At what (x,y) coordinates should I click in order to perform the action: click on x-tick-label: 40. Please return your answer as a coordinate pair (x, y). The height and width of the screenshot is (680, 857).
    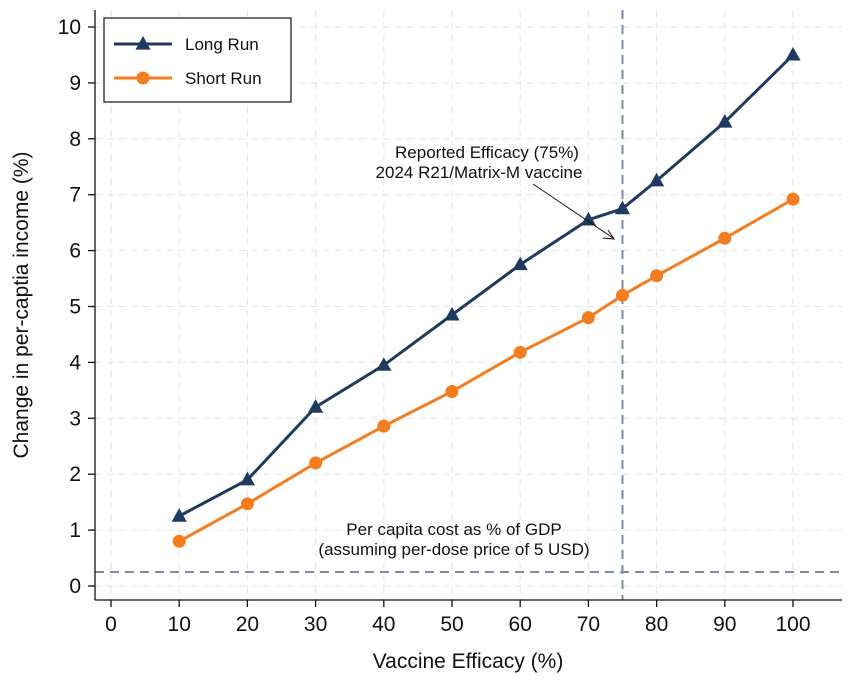
    Looking at the image, I should click on (383, 624).